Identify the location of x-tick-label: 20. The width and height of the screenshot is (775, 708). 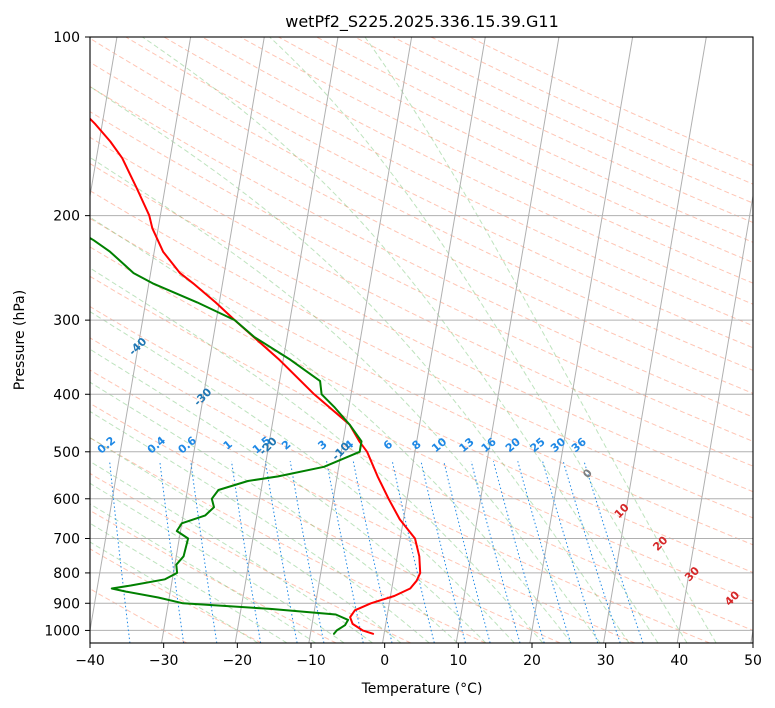
(532, 661).